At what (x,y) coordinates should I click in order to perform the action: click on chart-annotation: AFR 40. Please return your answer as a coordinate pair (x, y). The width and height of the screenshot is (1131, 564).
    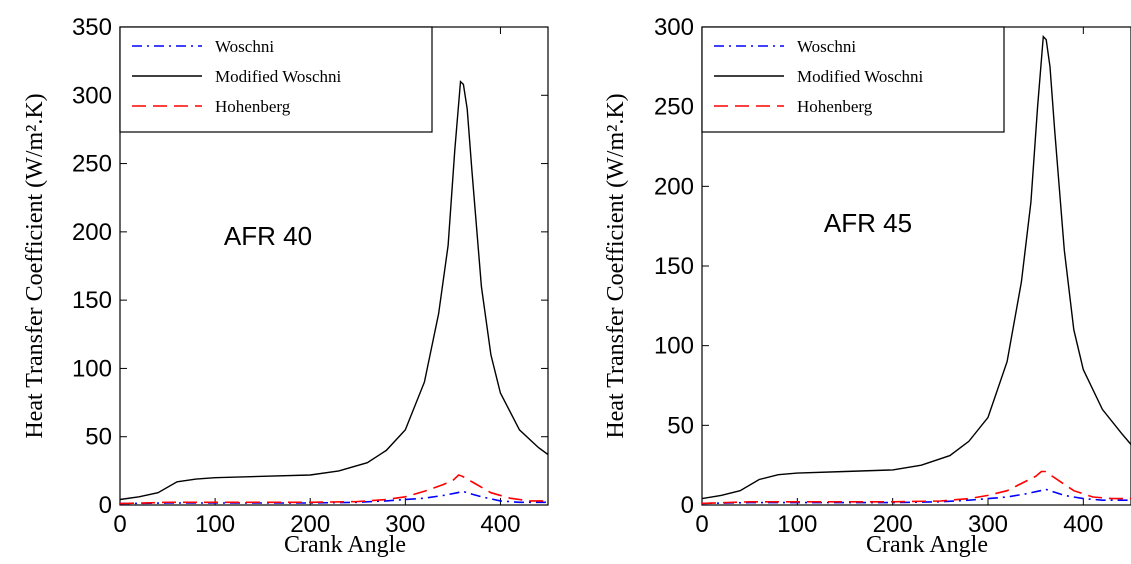
    Looking at the image, I should click on (268, 236).